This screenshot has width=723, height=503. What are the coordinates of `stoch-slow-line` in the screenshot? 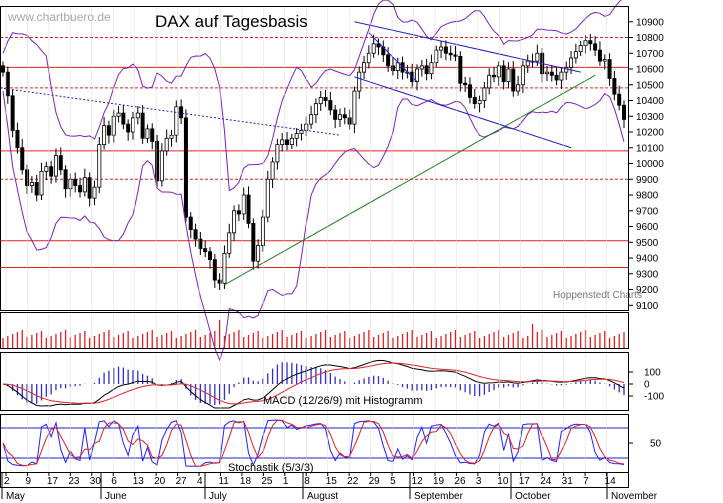 It's located at (313, 443).